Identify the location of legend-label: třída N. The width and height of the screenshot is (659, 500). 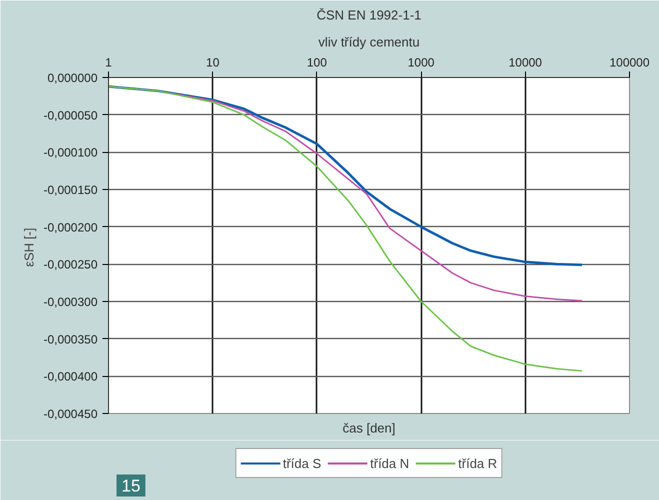
(390, 463).